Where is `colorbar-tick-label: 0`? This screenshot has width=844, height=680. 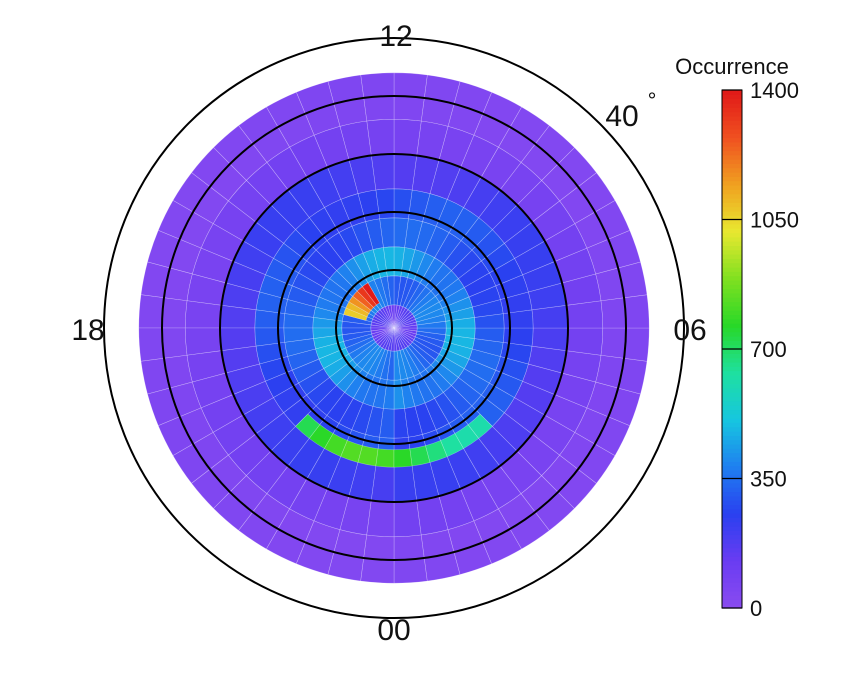 colorbar-tick-label: 0 is located at coordinates (756, 608).